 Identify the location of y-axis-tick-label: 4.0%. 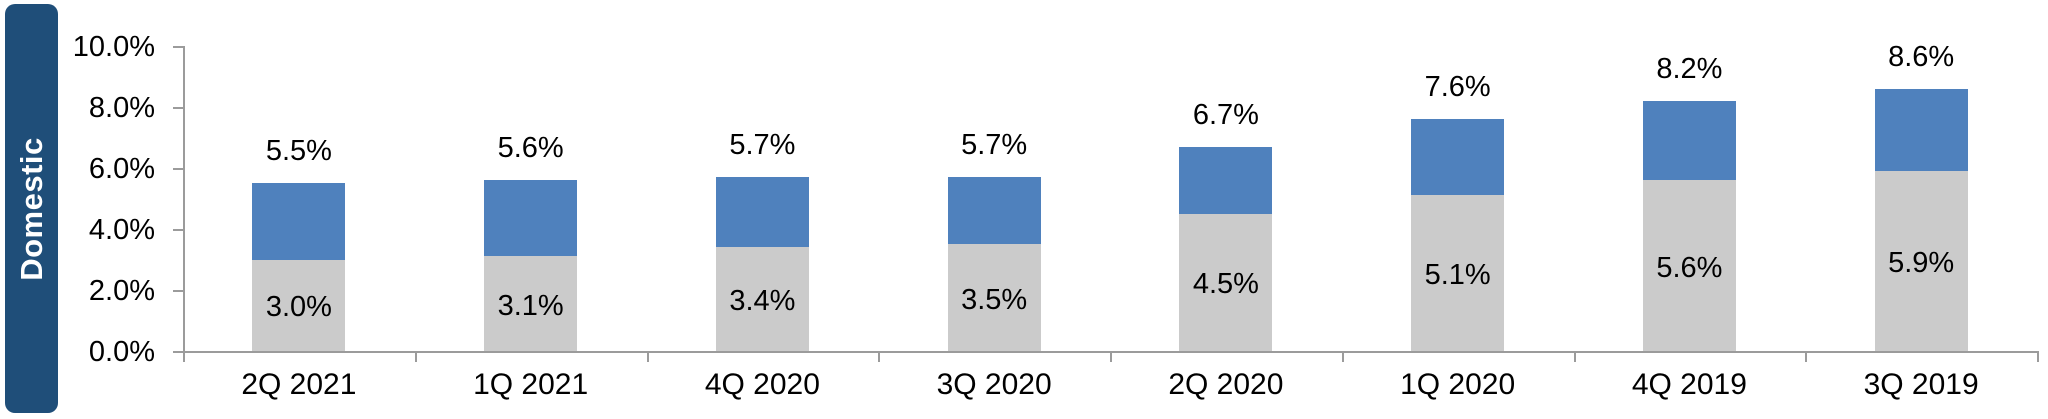
(121, 230).